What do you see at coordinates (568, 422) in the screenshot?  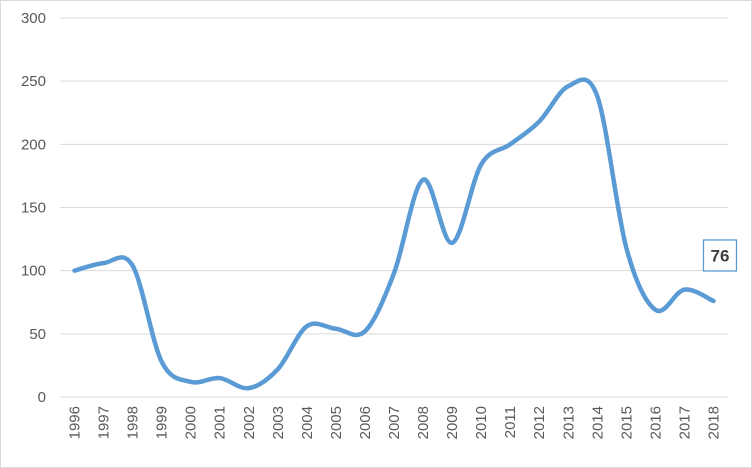 I see `x-tick-label: 2013` at bounding box center [568, 422].